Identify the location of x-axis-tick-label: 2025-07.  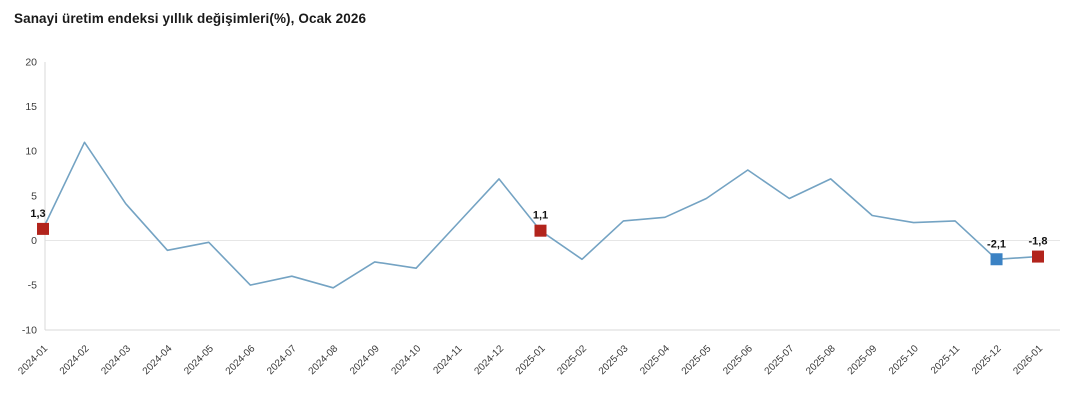
(780, 360).